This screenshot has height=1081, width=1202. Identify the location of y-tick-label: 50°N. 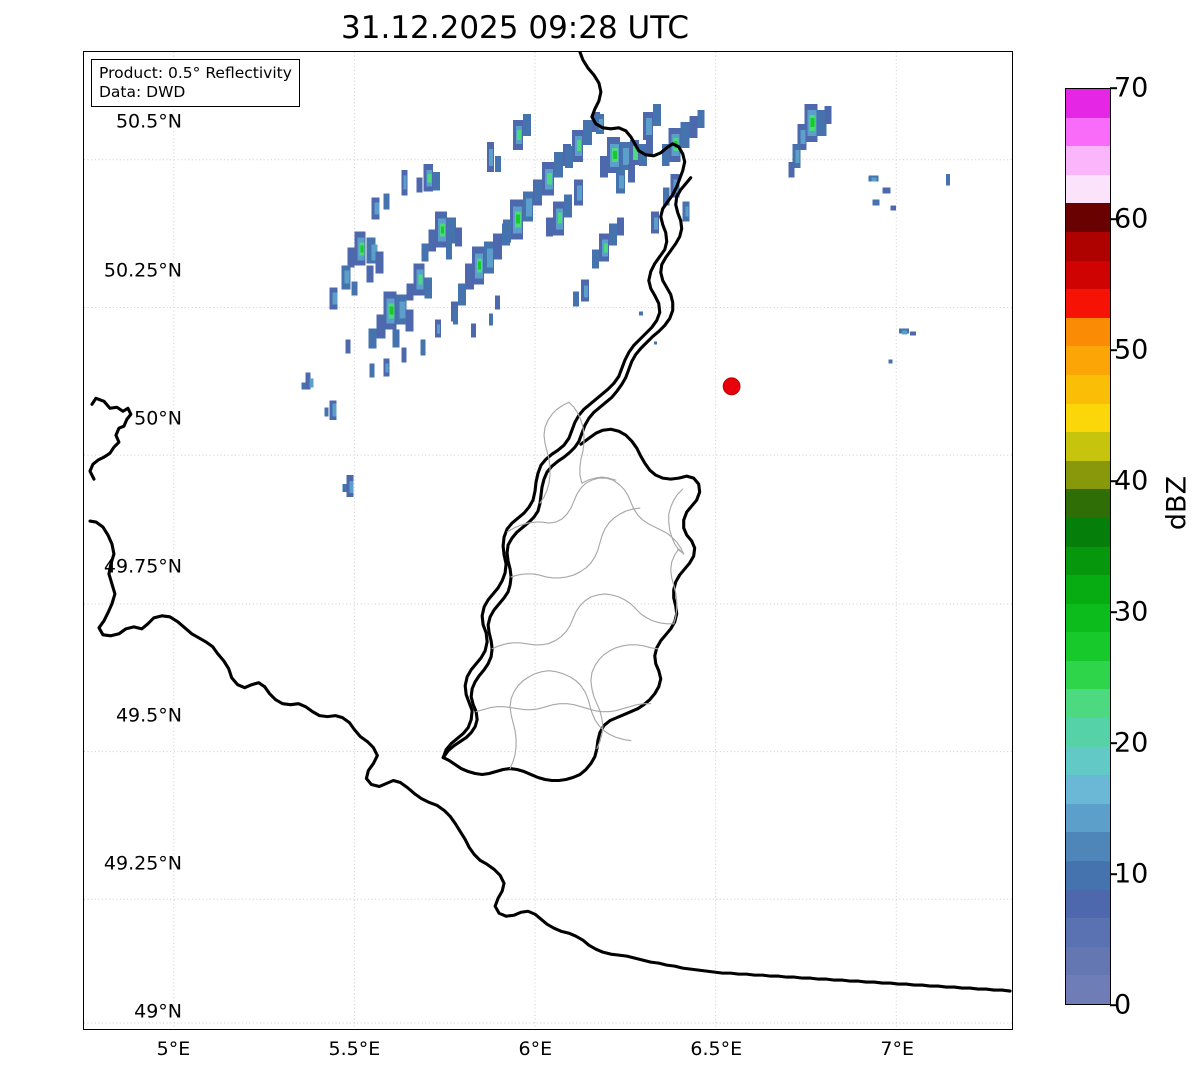
(158, 418).